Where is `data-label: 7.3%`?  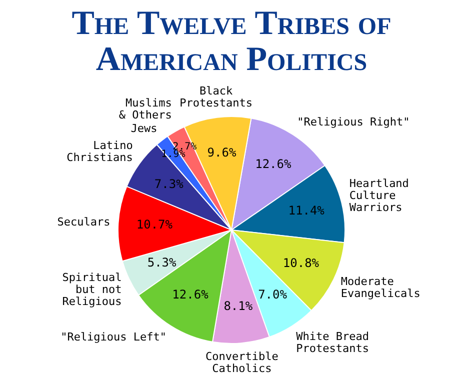 data-label: 7.3% is located at coordinates (169, 184).